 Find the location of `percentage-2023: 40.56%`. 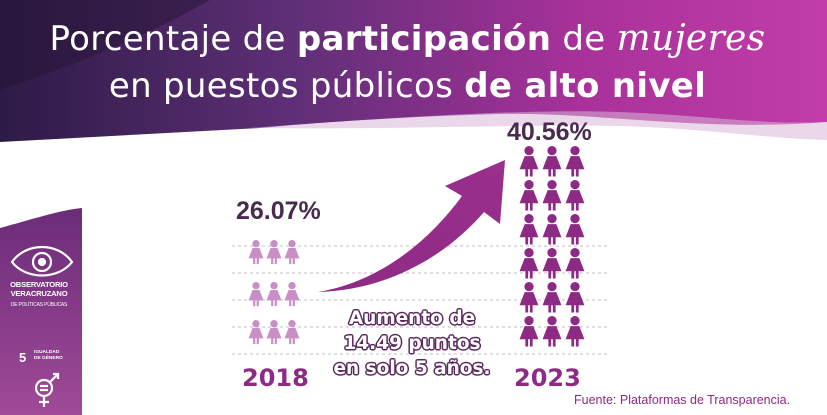

percentage-2023: 40.56% is located at coordinates (549, 132).